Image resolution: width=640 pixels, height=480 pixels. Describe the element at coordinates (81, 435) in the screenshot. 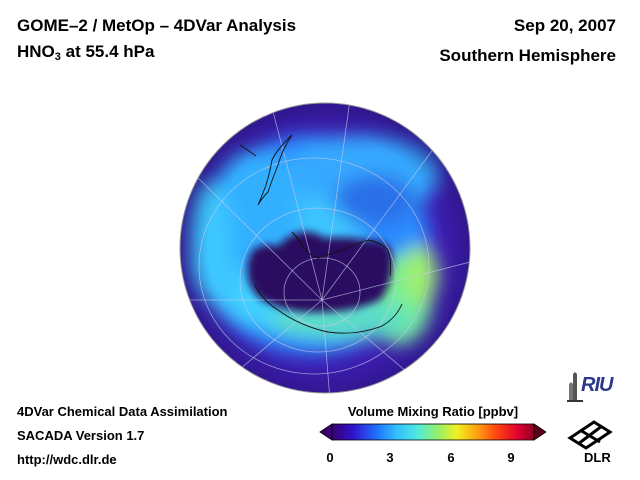

I see `footer-line-2: SACADA Version 1.7` at that location.